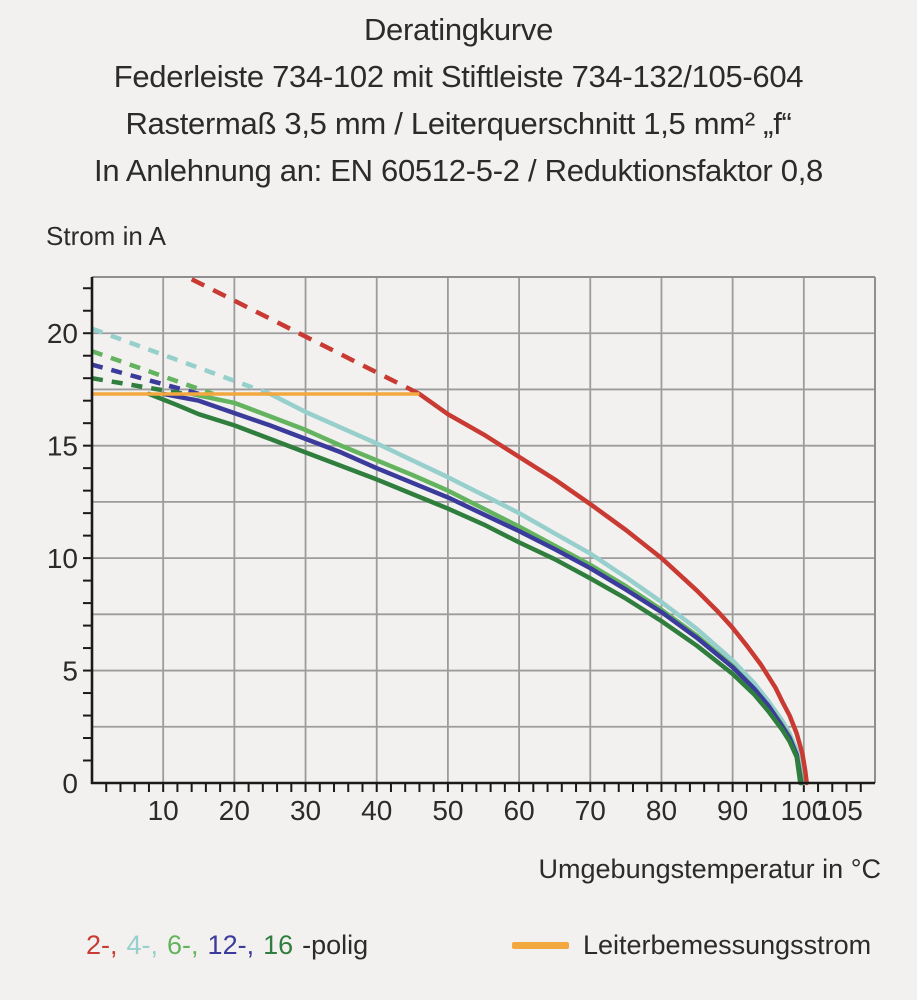 The image size is (917, 1000). What do you see at coordinates (152, 373) in the screenshot?
I see `curve-dashed-6-polig` at bounding box center [152, 373].